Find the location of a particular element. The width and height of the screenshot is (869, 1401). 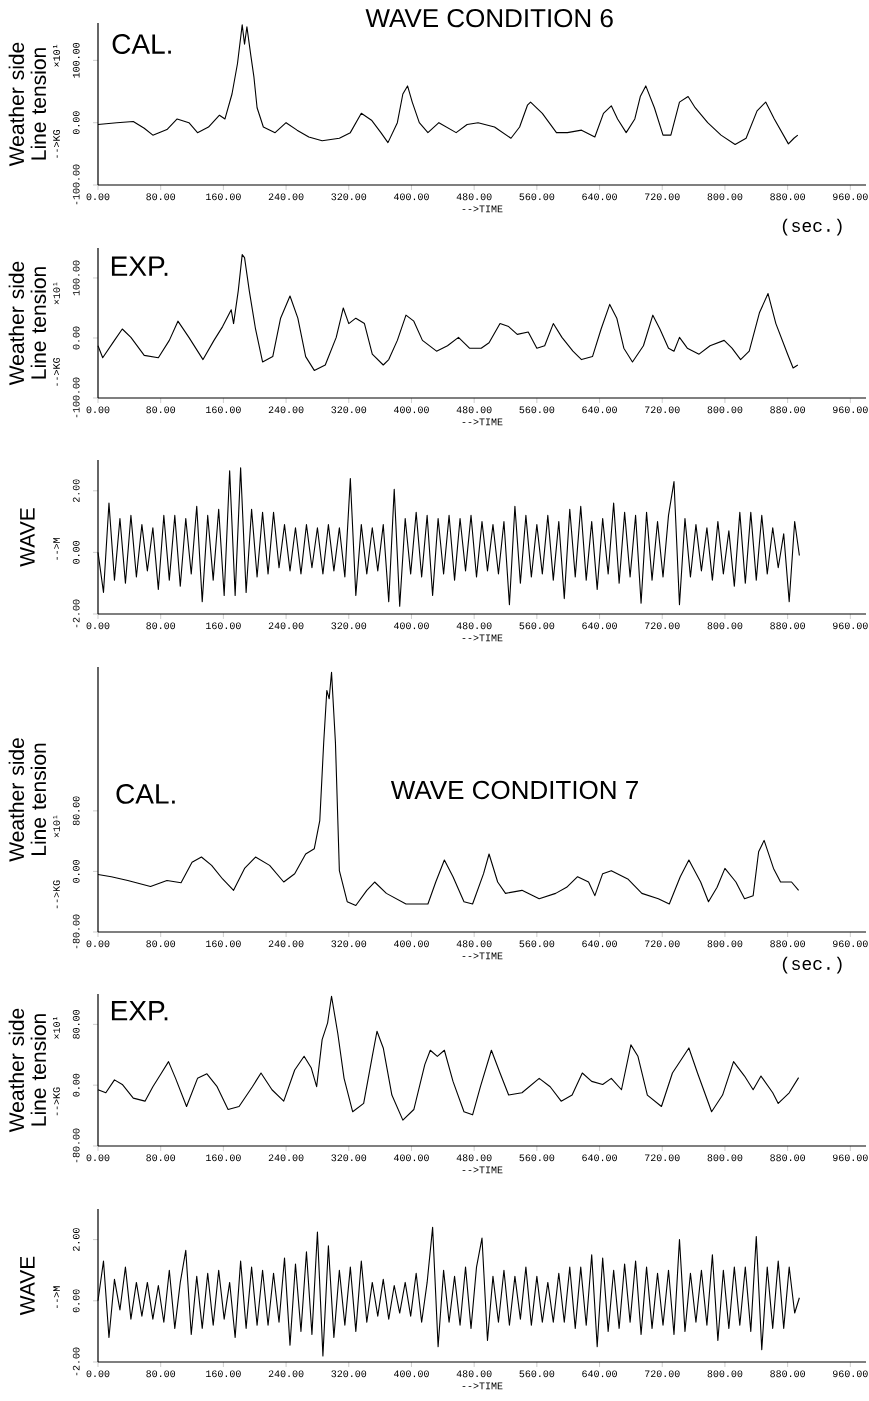

y-axis-title: WAVE is located at coordinates (27, 1286).